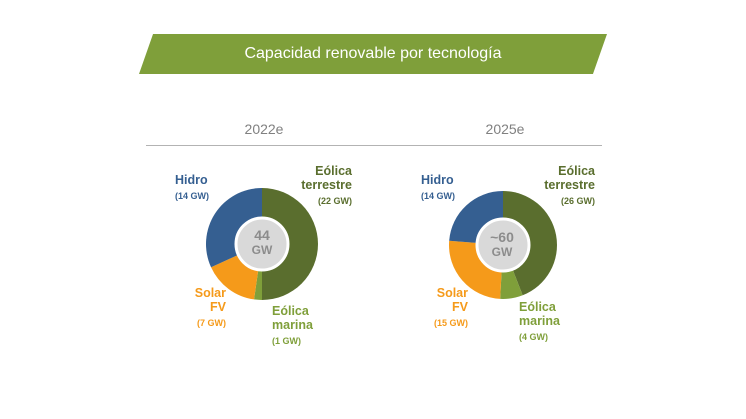 The height and width of the screenshot is (419, 746). Describe the element at coordinates (334, 201) in the screenshot. I see `label-value: (22 GW)` at that location.